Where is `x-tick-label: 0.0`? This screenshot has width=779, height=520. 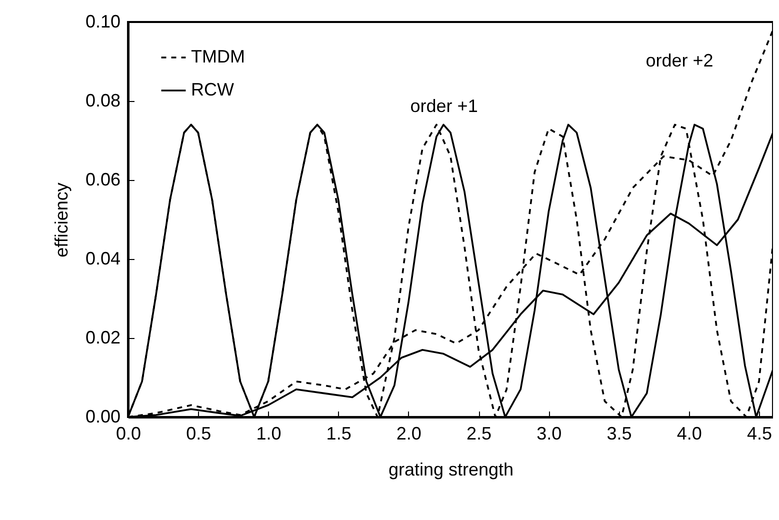
x-tick-label: 0.0 is located at coordinates (129, 434).